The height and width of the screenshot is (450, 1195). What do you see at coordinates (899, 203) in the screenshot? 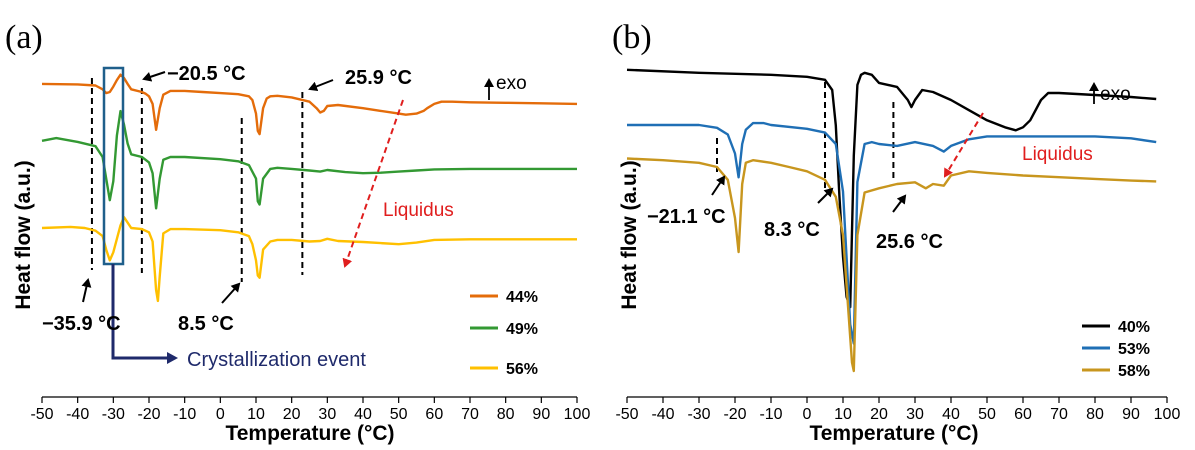
I see `annotation-arrow-b3` at bounding box center [899, 203].